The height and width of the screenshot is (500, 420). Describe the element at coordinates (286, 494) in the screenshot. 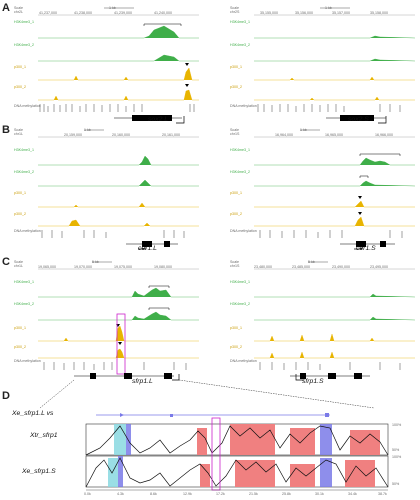

I see `axis-tick: 25.8k` at that location.